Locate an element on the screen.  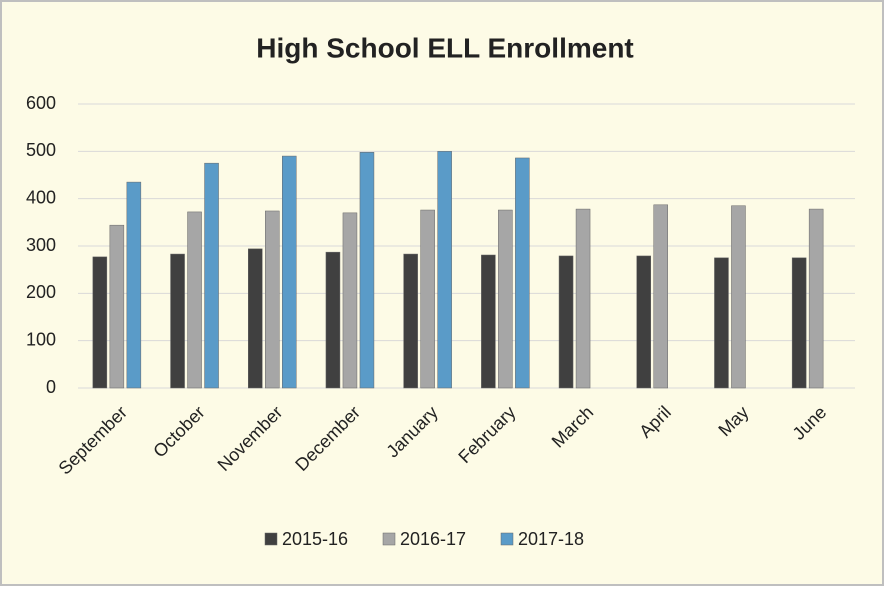
legend-label: 2015-16 is located at coordinates (315, 539).